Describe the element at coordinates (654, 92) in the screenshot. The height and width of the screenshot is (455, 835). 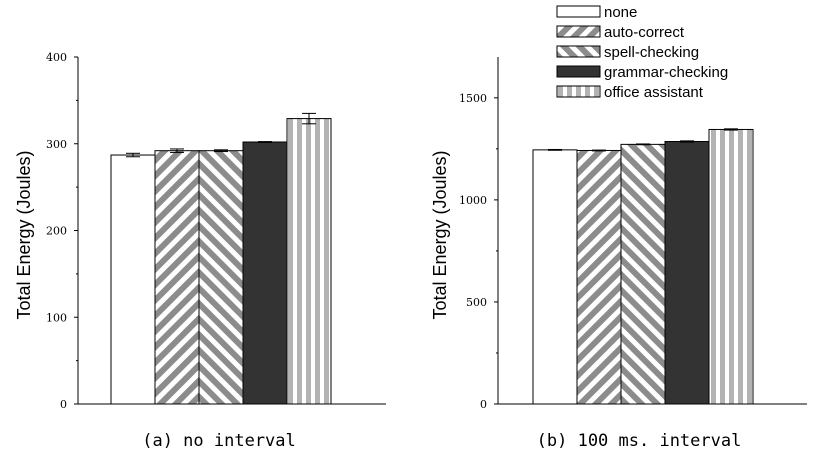
I see `legend-label-office-assistant: office assistant` at that location.